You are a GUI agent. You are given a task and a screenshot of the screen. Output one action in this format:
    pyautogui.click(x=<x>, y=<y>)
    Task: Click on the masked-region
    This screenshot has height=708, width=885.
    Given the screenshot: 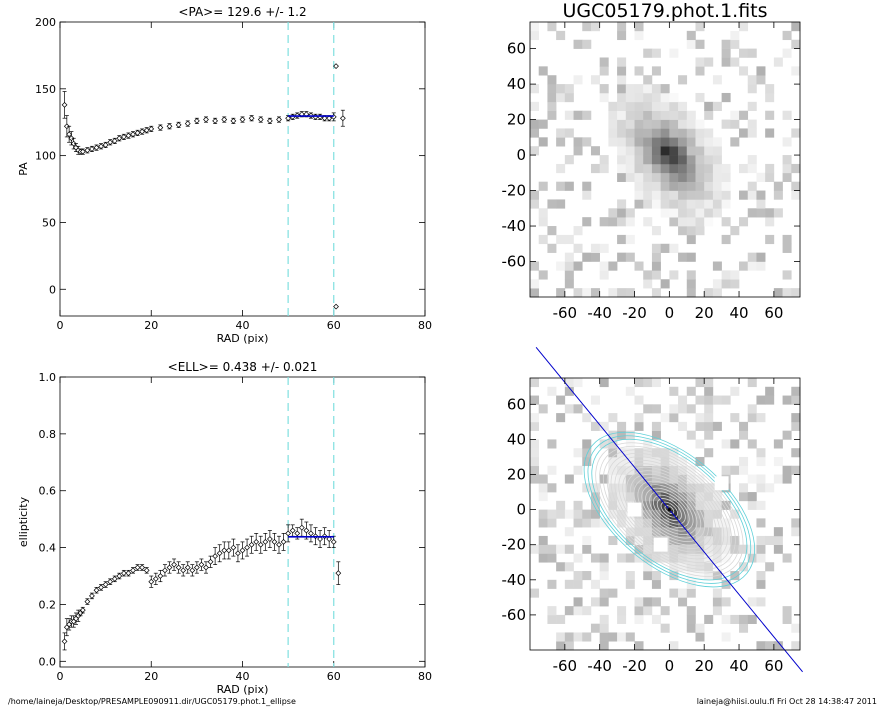 What is the action you would take?
    pyautogui.click(x=660, y=544)
    